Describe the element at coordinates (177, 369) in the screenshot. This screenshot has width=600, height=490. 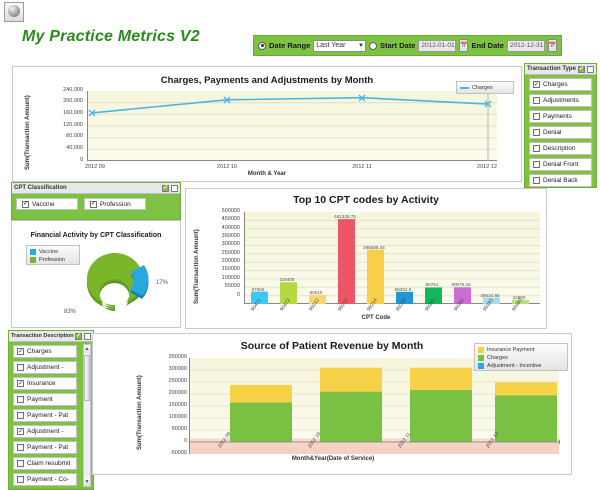
I see `revenue-y-tick-7: 300000` at that location.